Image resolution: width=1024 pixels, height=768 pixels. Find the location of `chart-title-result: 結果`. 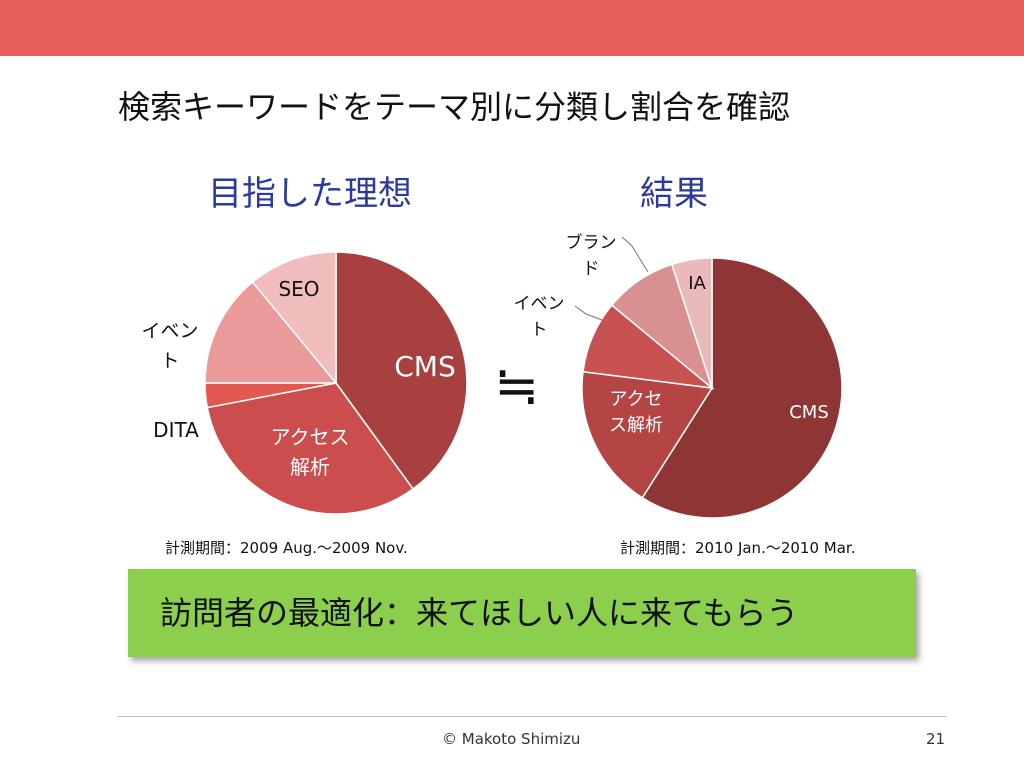

chart-title-result: 結果 is located at coordinates (674, 194).